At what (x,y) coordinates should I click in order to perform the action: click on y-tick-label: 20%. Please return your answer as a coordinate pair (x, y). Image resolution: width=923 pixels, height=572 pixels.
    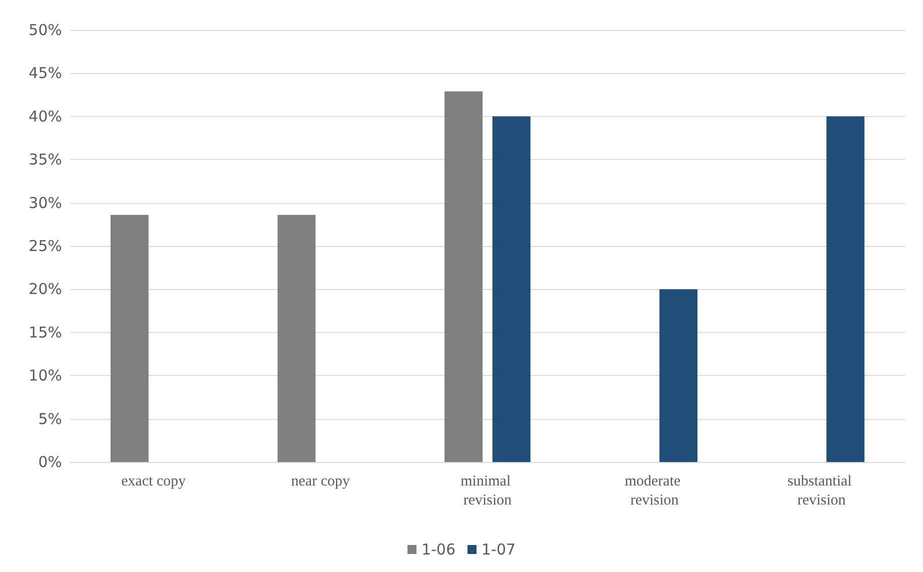
    Looking at the image, I should click on (45, 289).